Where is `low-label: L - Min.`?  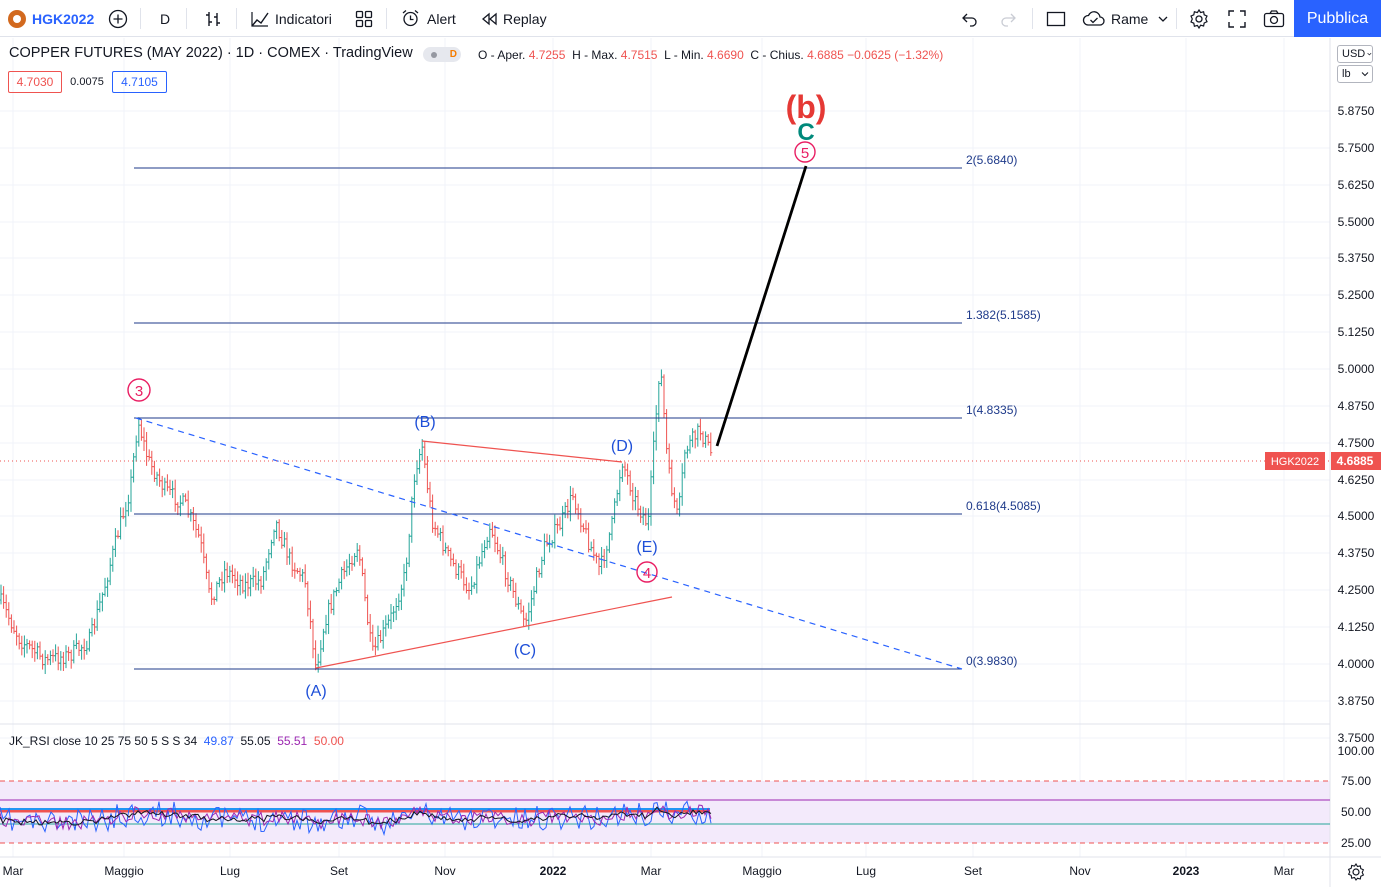
low-label: L - Min. is located at coordinates (684, 55).